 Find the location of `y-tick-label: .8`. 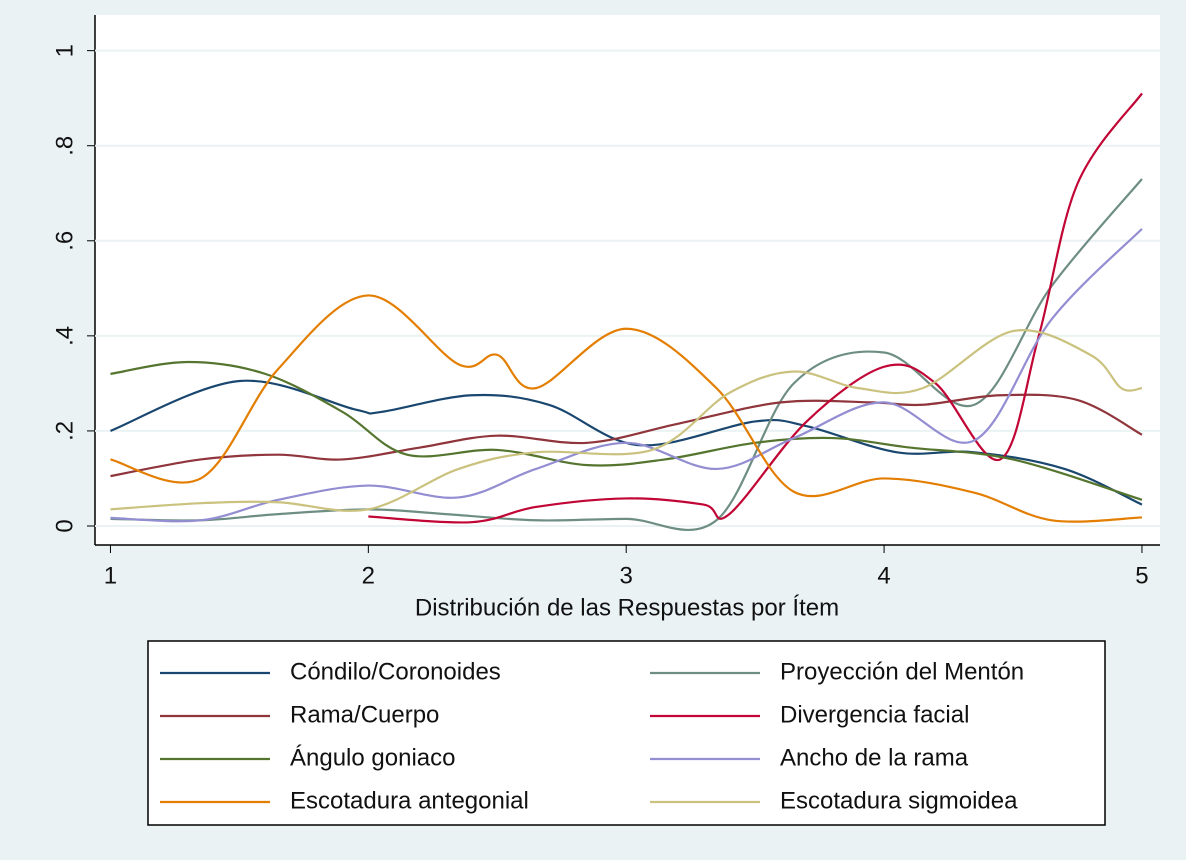

y-tick-label: .8 is located at coordinates (64, 146).